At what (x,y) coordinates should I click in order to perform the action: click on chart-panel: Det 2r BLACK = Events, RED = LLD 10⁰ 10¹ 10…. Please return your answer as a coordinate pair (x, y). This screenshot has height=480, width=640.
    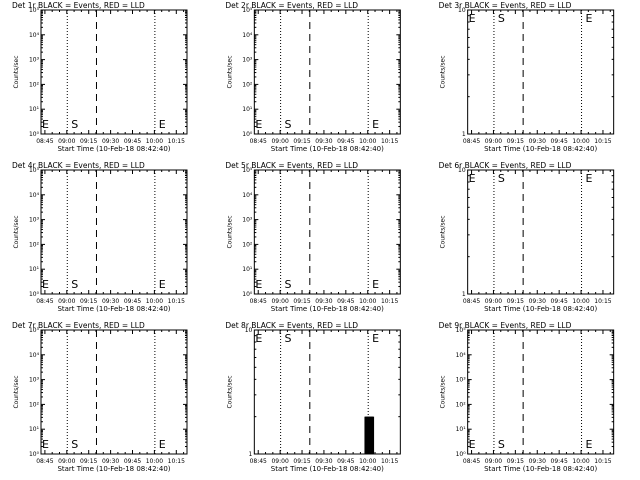
    Looking at the image, I should click on (313, 77).